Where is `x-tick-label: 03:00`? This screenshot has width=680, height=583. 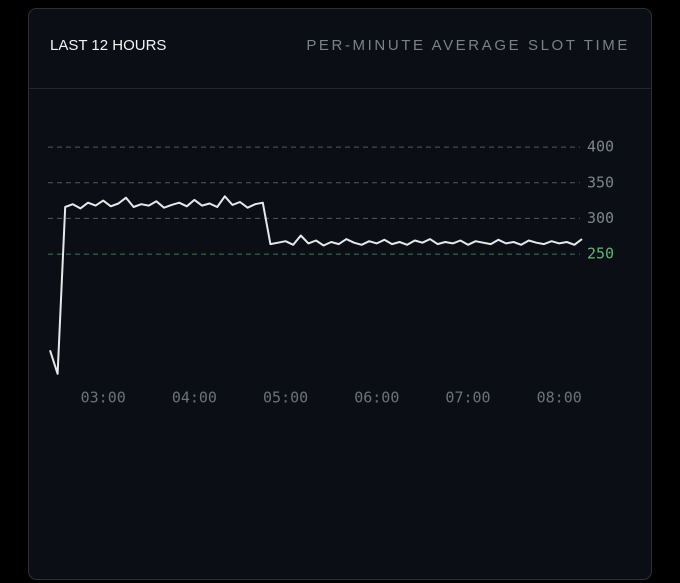 x-tick-label: 03:00 is located at coordinates (103, 398).